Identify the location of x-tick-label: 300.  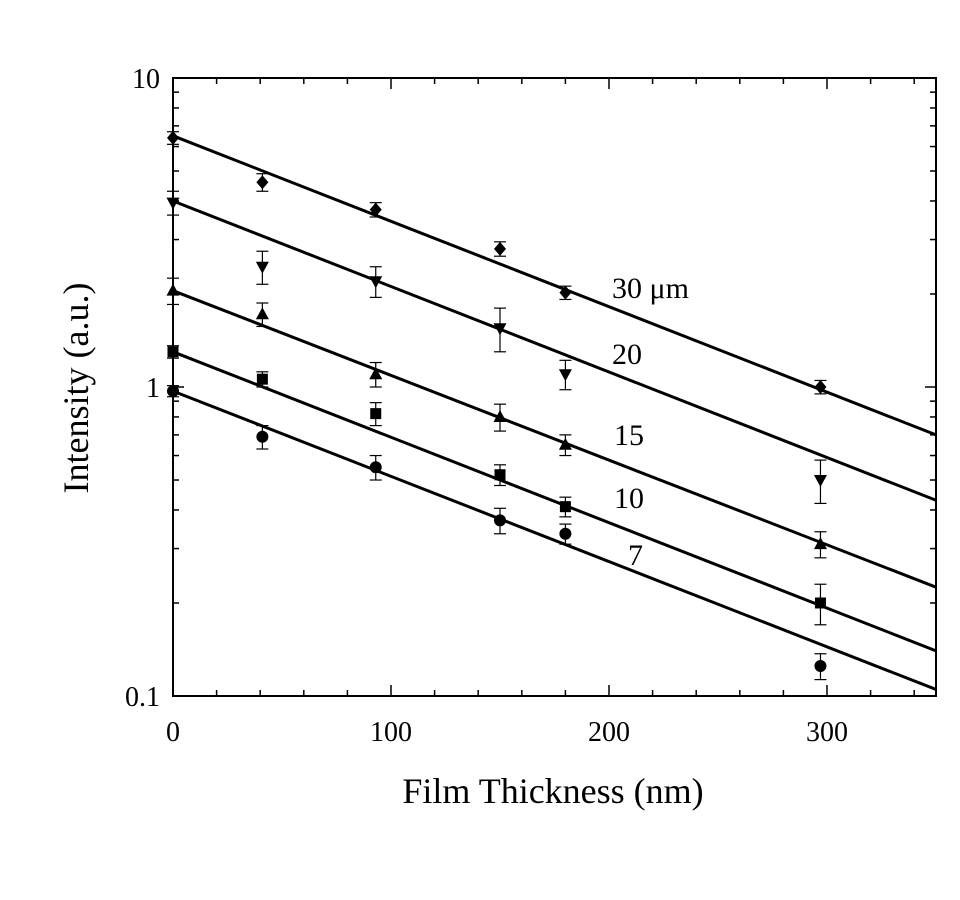
(827, 732).